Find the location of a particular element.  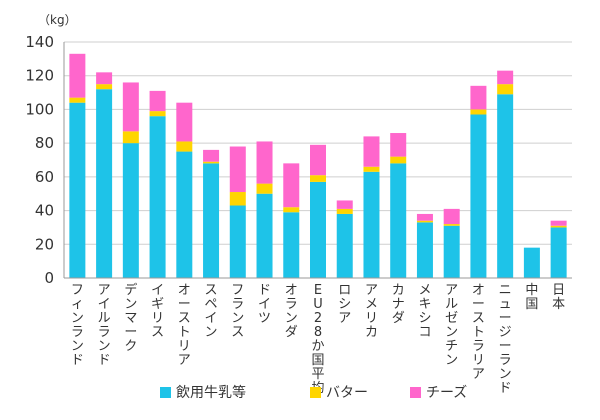

y-tick-label: 60 is located at coordinates (44, 177).